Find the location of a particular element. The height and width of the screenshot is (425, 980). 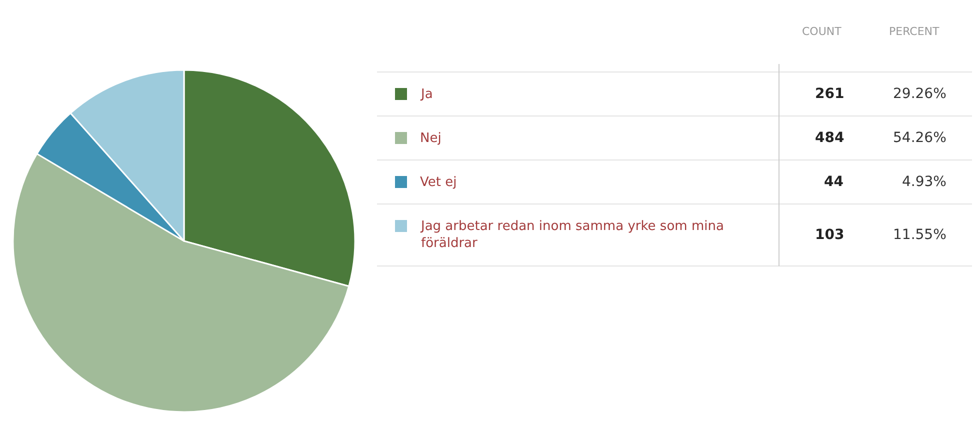

text: PERCENT is located at coordinates (914, 31).